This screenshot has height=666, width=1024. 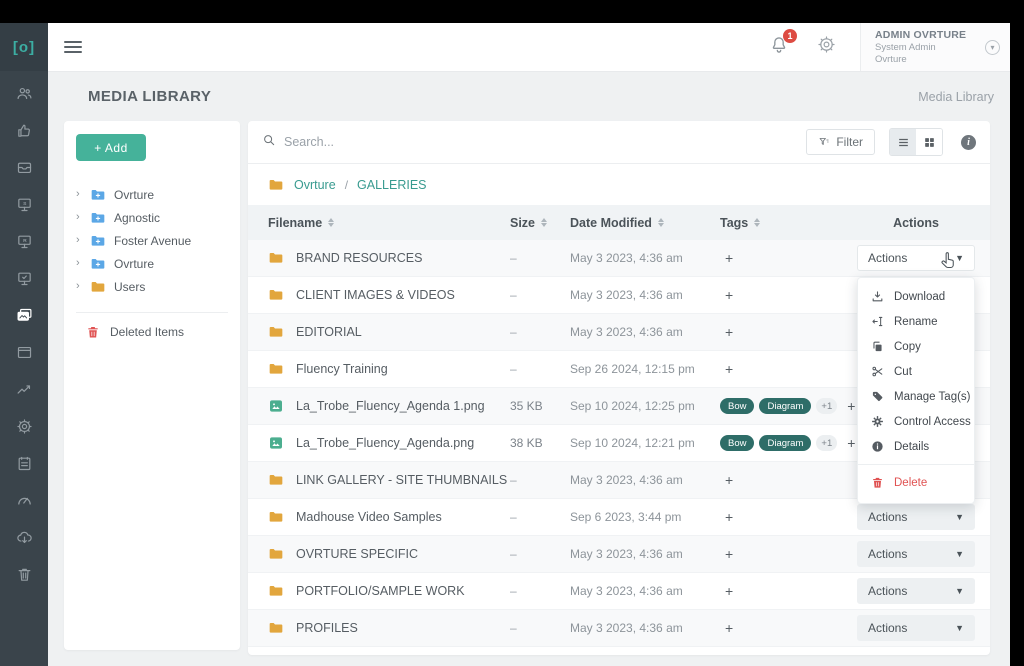 I want to click on deleted-items-link: Deleted Items, so click(x=152, y=332).